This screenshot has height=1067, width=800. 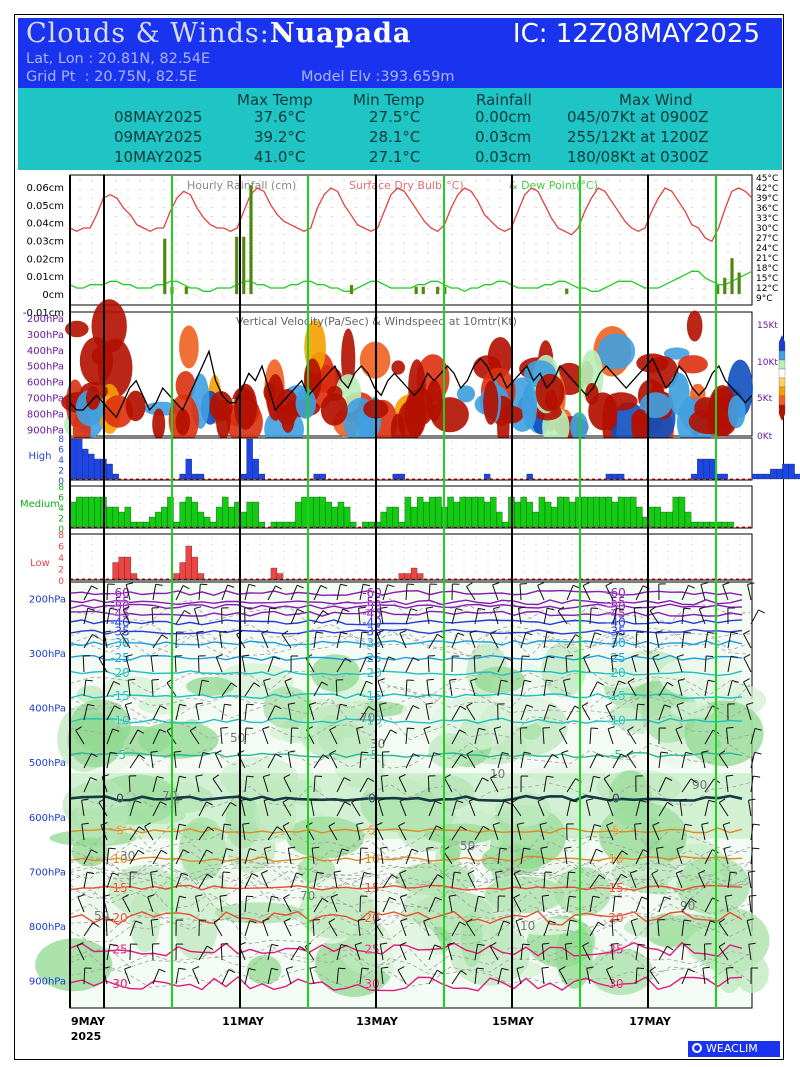 I want to click on rh-contour, so click(x=410, y=931).